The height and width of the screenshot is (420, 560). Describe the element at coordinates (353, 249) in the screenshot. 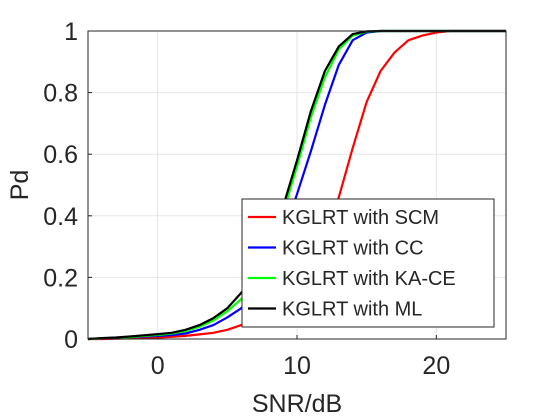

I see `legend-label-1: KGLRT with CC` at that location.